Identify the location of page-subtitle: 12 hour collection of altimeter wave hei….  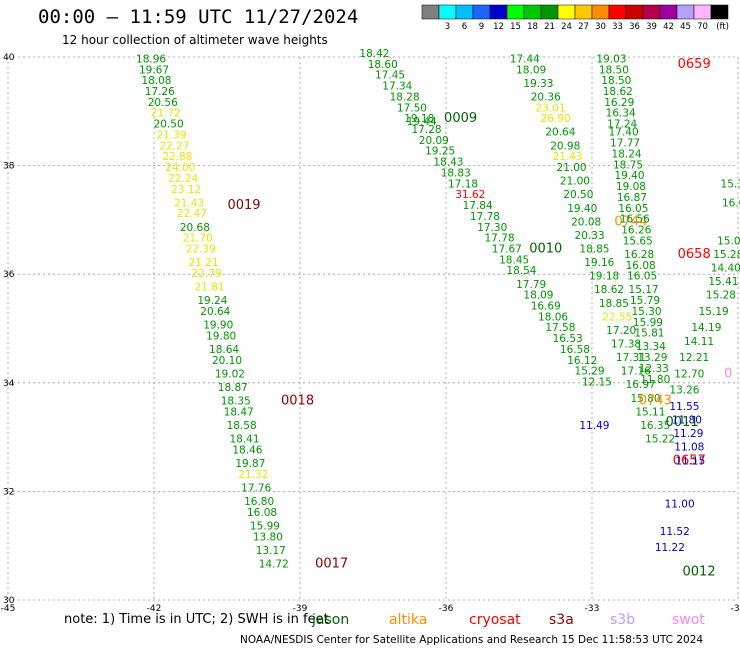
(195, 40).